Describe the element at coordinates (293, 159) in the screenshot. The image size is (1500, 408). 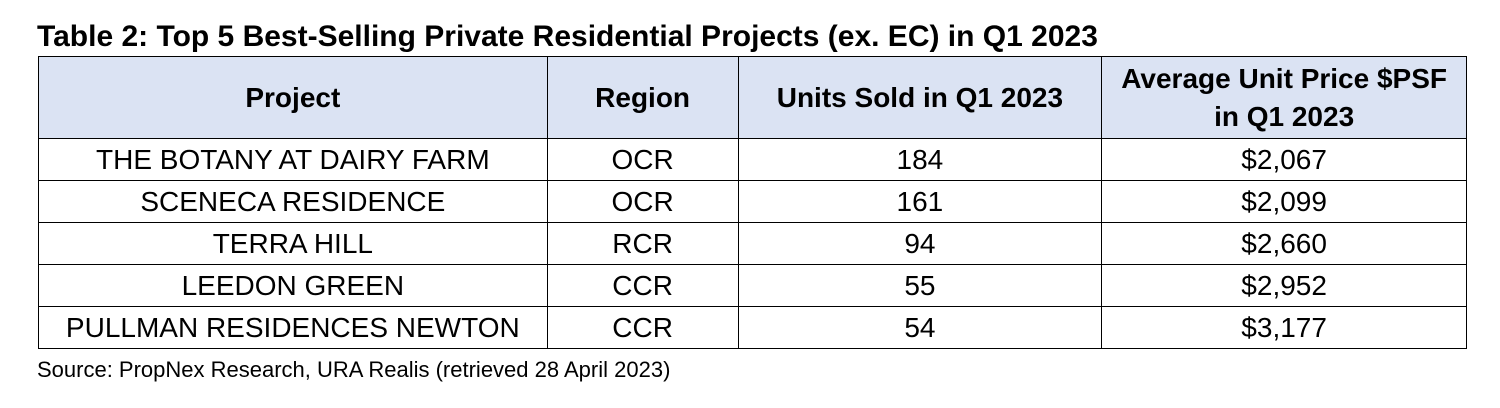
I see `cell-project: THE BOTANY AT DAIRY FARM` at that location.